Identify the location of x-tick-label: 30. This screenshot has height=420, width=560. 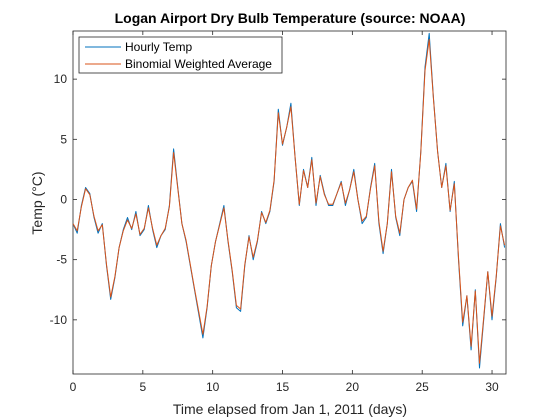
(492, 387).